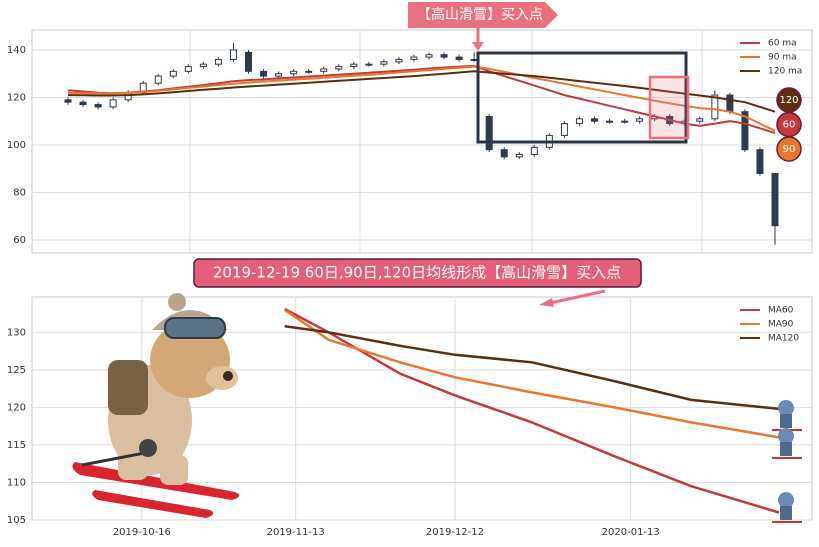 Image resolution: width=819 pixels, height=547 pixels. What do you see at coordinates (156, 405) in the screenshot?
I see `dog-illustration` at bounding box center [156, 405].